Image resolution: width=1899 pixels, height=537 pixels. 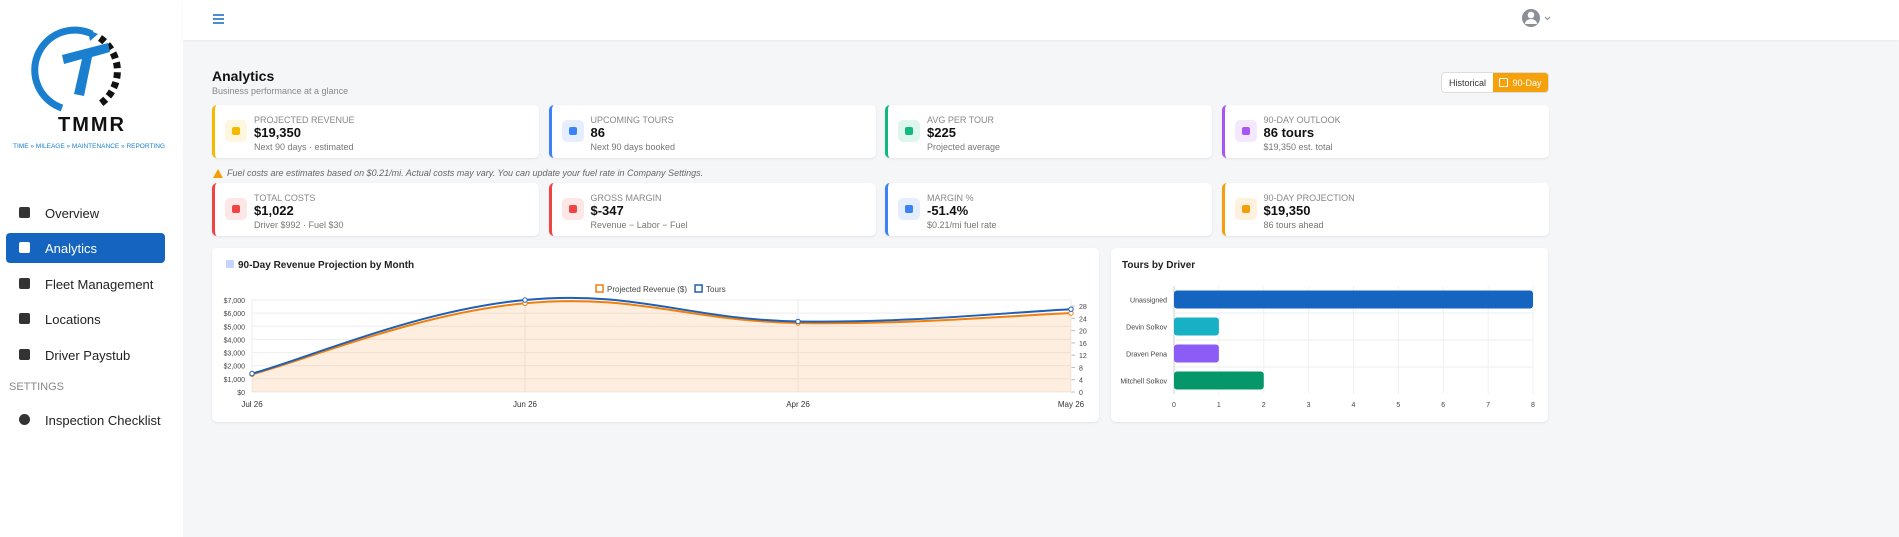 What do you see at coordinates (235, 367) in the screenshot?
I see `y-tick-label: $2,000` at bounding box center [235, 367].